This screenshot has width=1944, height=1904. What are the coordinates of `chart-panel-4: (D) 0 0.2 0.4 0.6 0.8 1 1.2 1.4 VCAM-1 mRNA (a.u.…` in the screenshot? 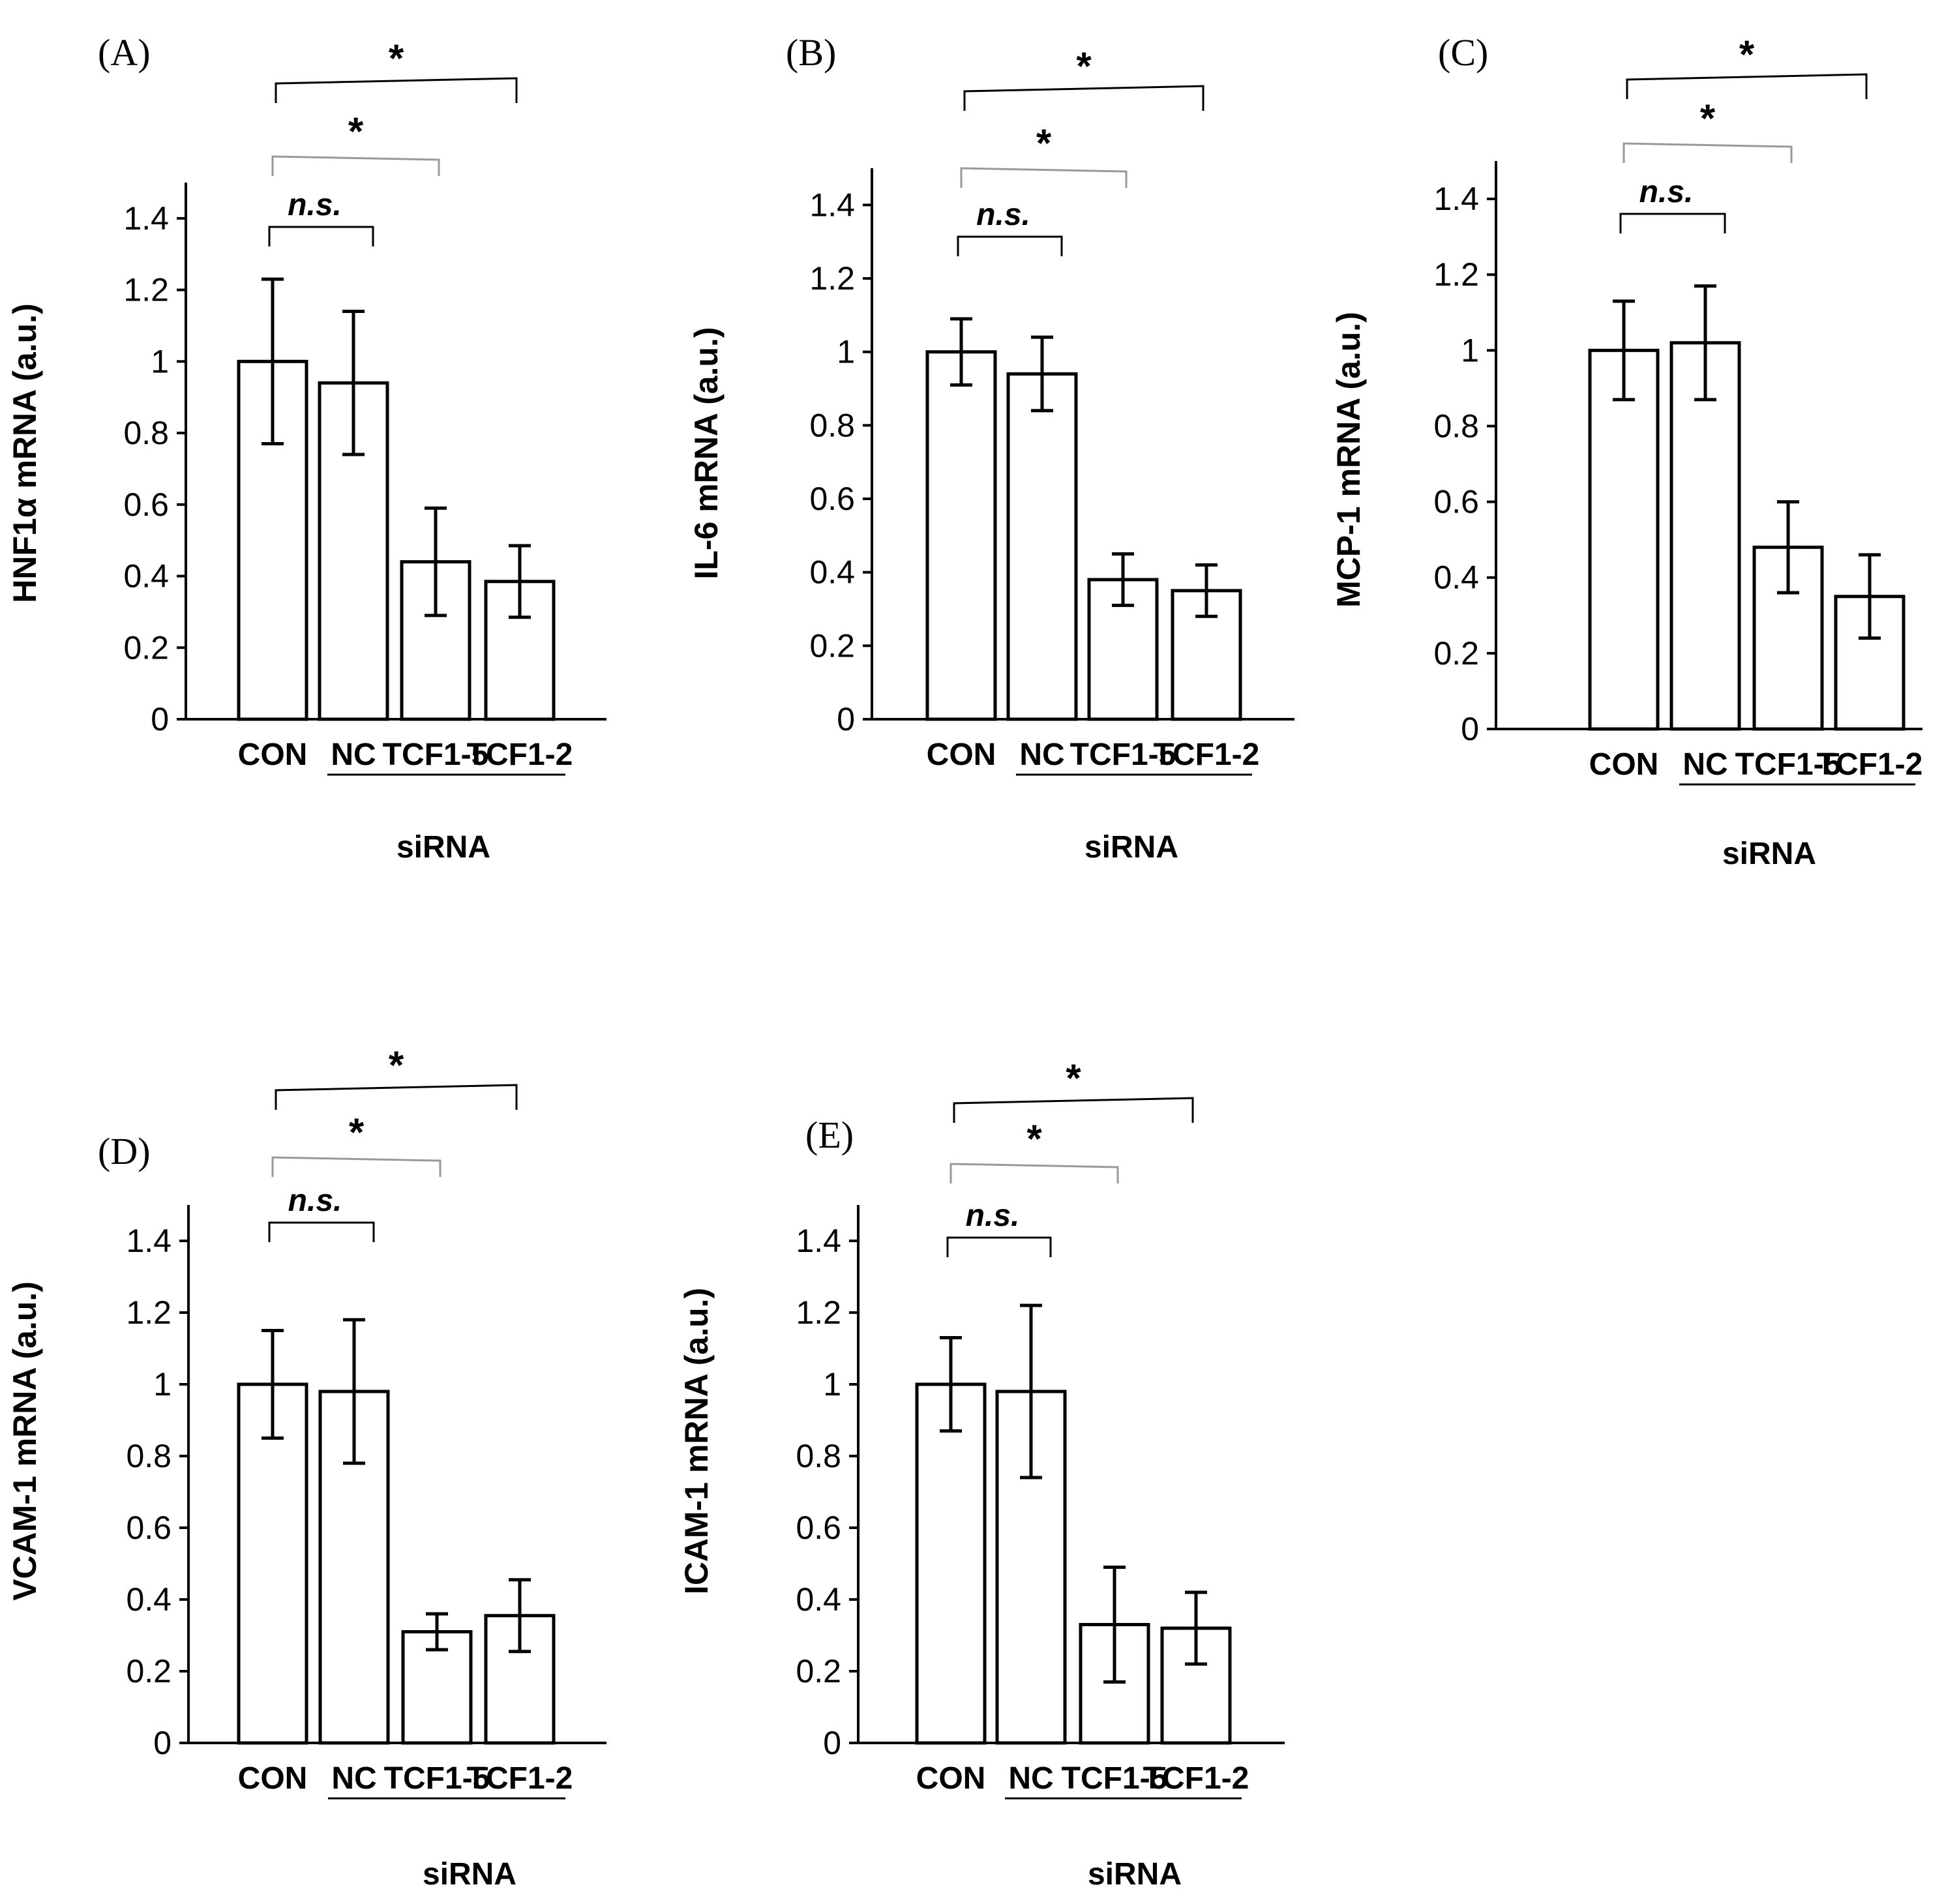 It's located at (306, 1468).